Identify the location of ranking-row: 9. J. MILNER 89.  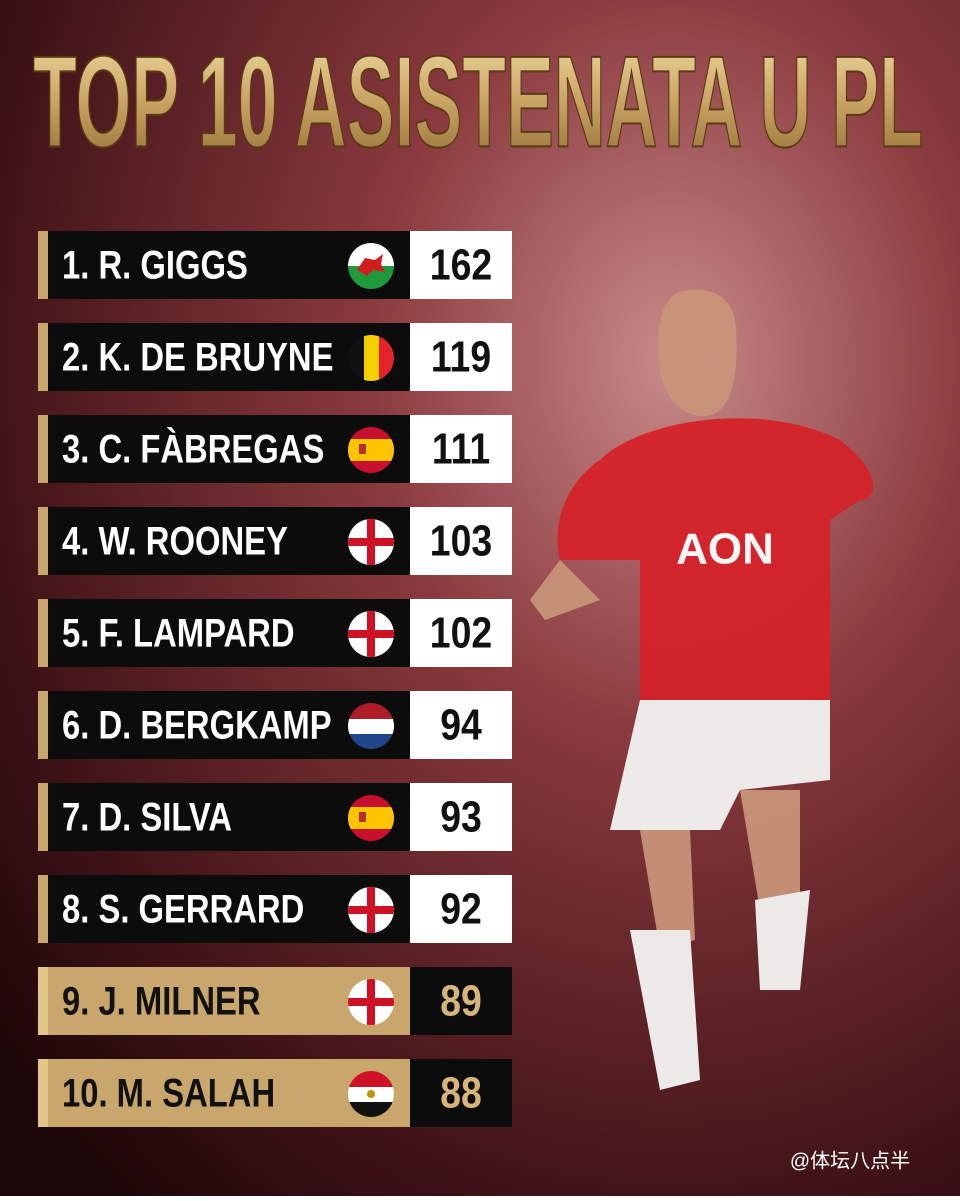
(275, 1001).